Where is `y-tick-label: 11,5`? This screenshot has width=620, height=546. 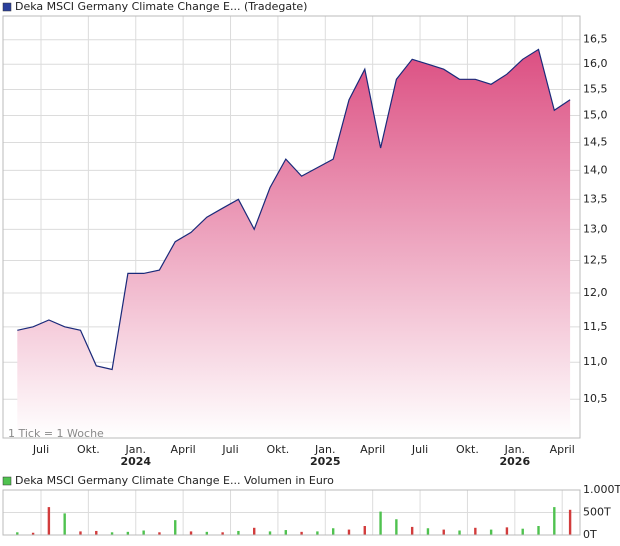
y-tick-label: 11,5 is located at coordinates (595, 326).